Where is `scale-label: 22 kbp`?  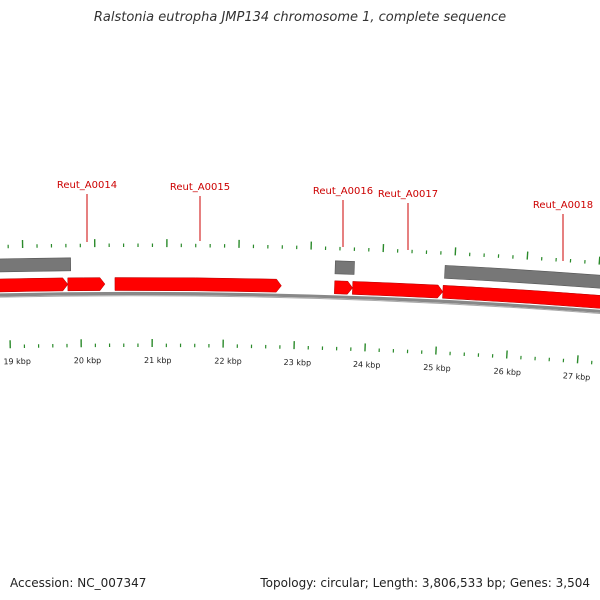 scale-label: 22 kbp is located at coordinates (228, 361).